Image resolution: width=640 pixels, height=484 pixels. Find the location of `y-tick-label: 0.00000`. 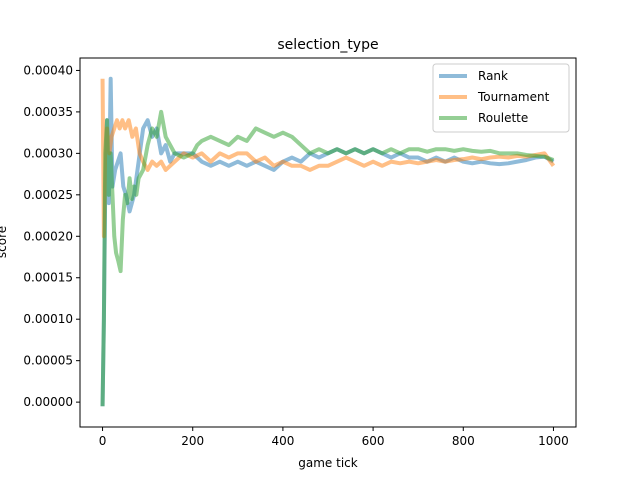

y-tick-label: 0.00000 is located at coordinates (48, 402).